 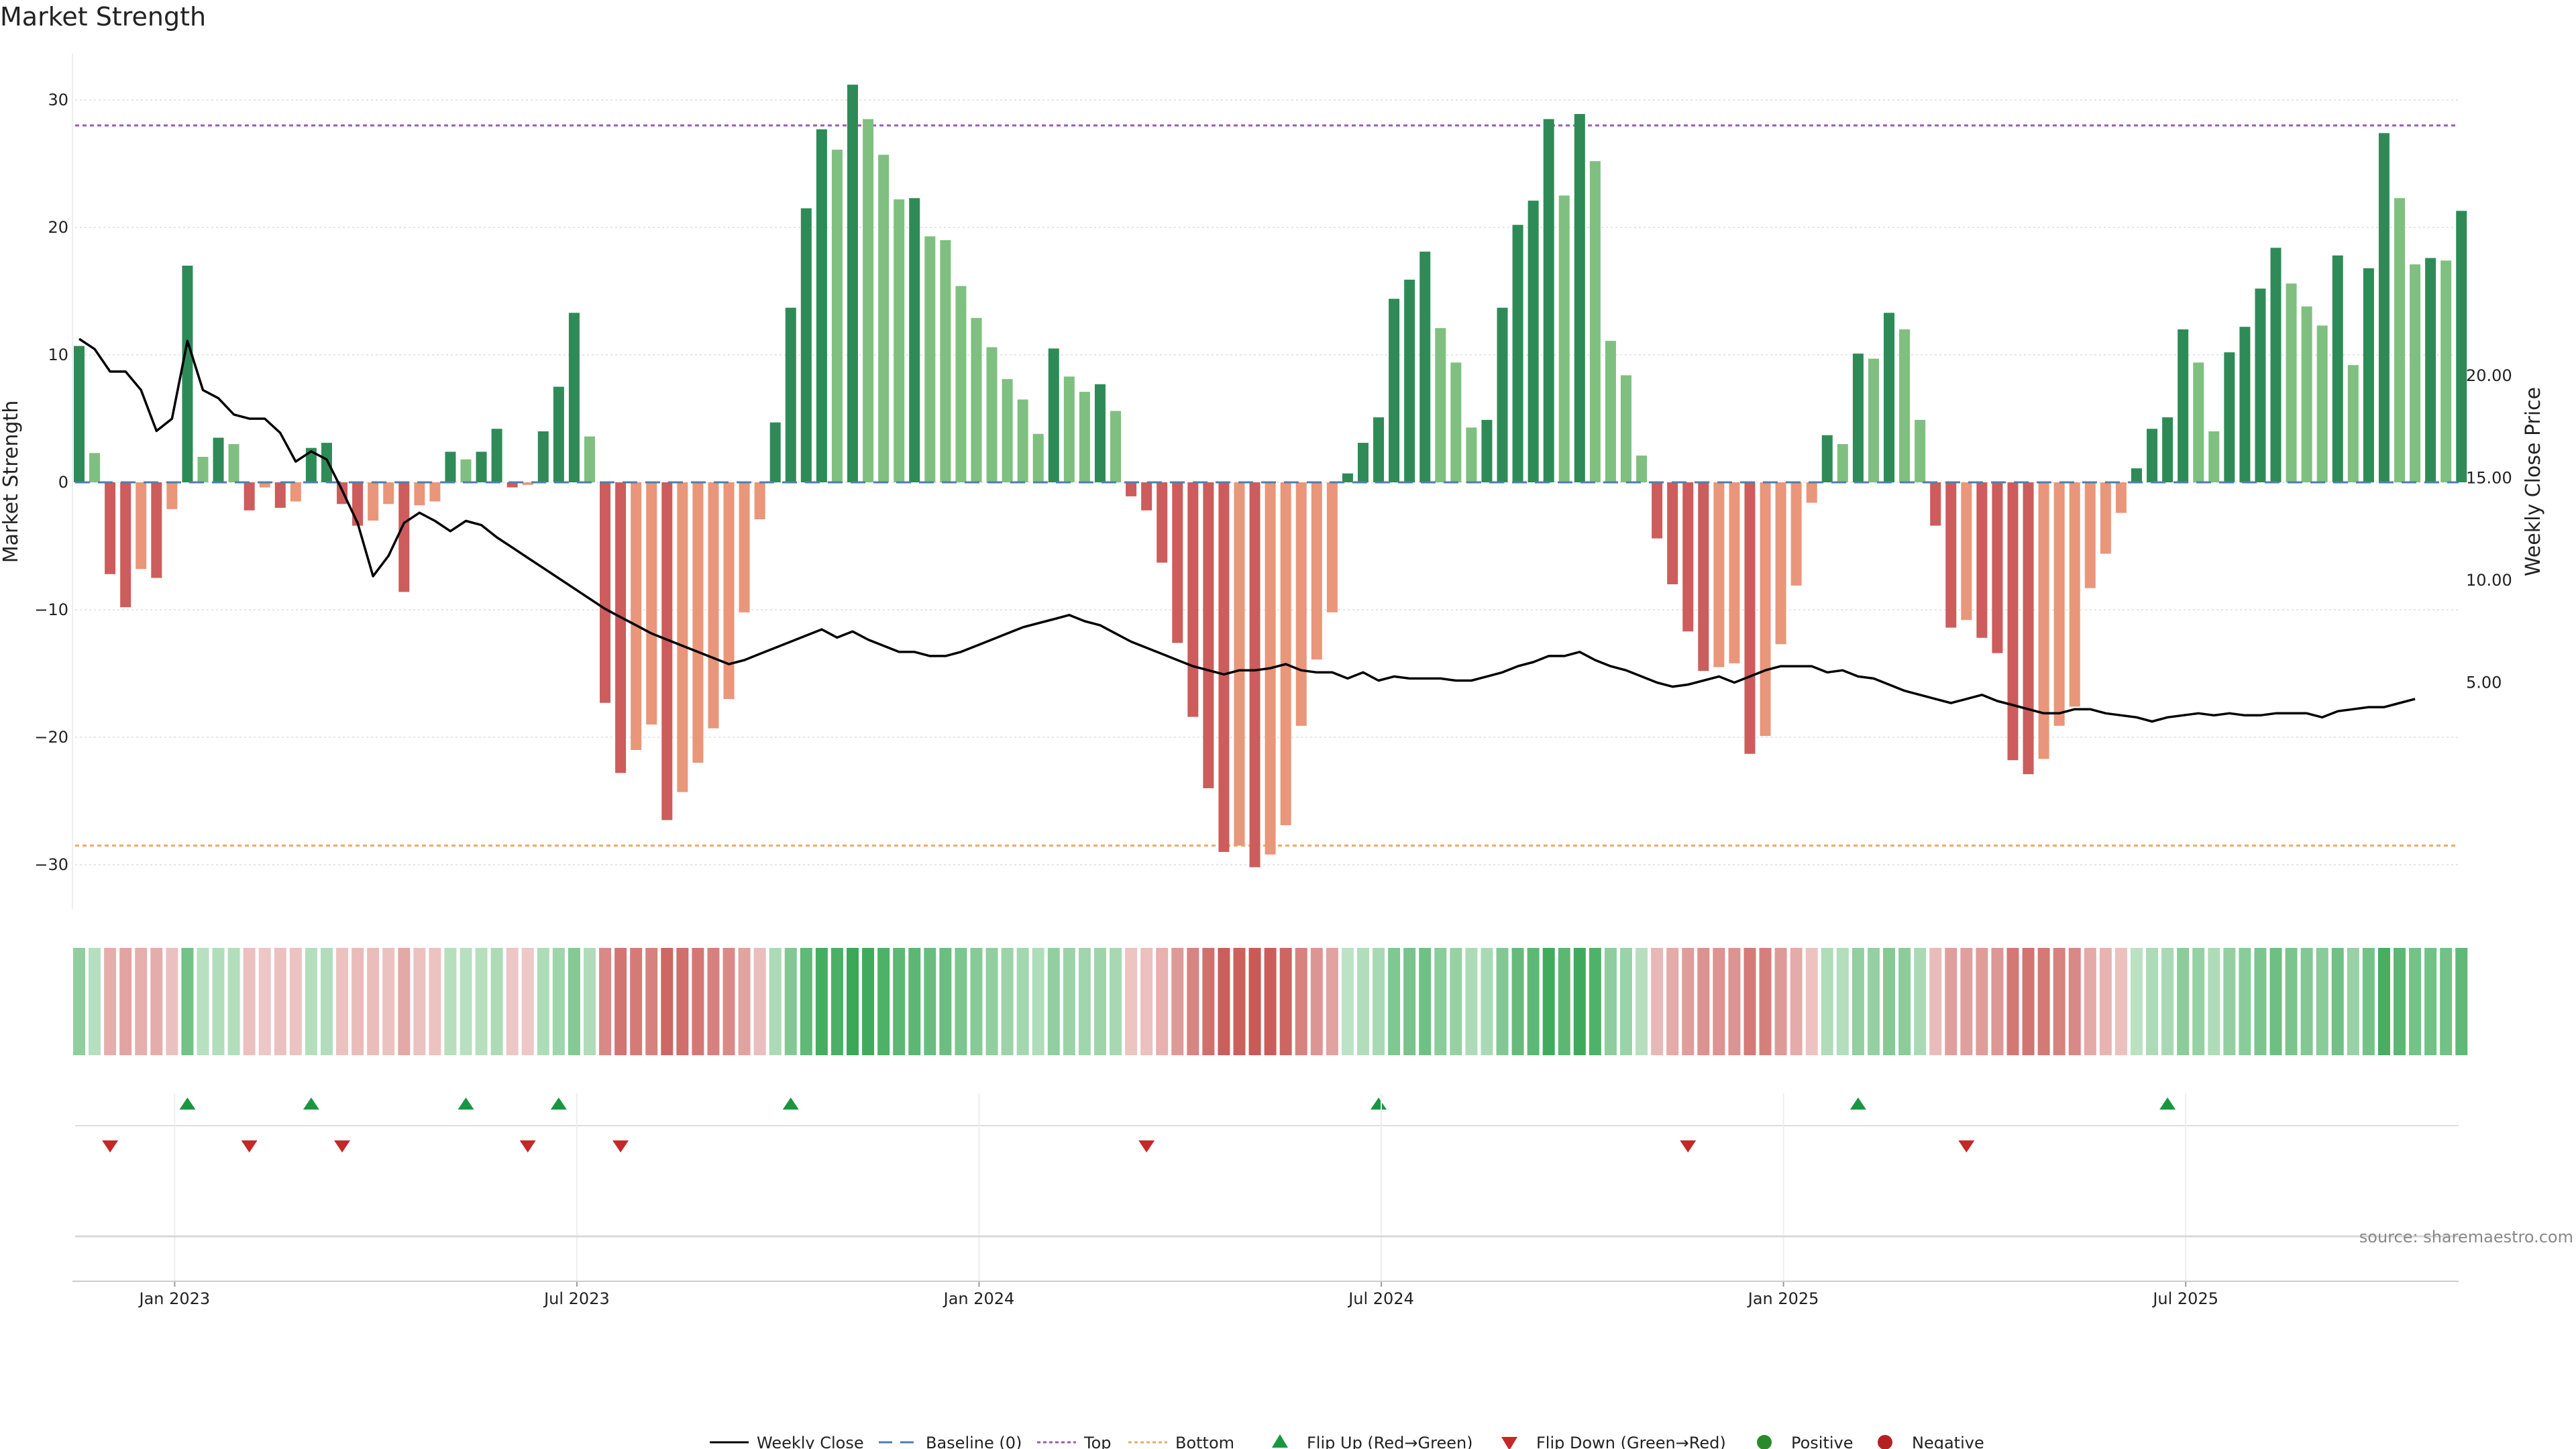 What do you see at coordinates (576, 1298) in the screenshot?
I see `x-tick-label: Jul 2023` at bounding box center [576, 1298].